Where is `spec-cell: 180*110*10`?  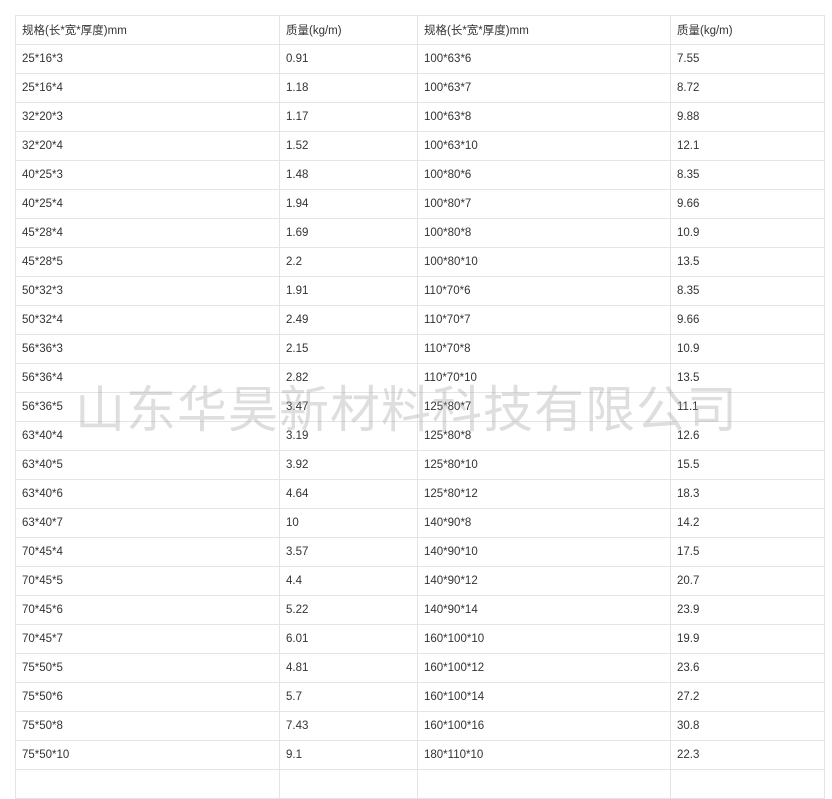
spec-cell: 180*110*10 is located at coordinates (544, 755).